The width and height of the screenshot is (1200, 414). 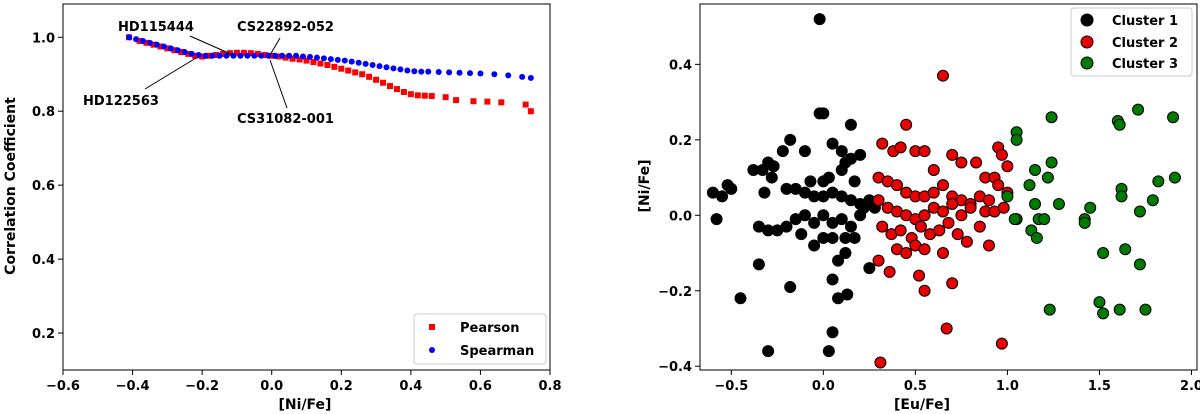 What do you see at coordinates (43, 38) in the screenshot?
I see `y-tick-label: 1.0` at bounding box center [43, 38].